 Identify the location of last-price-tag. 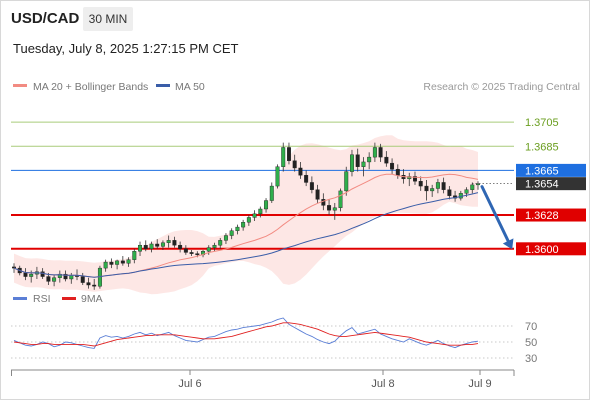
(551, 184).